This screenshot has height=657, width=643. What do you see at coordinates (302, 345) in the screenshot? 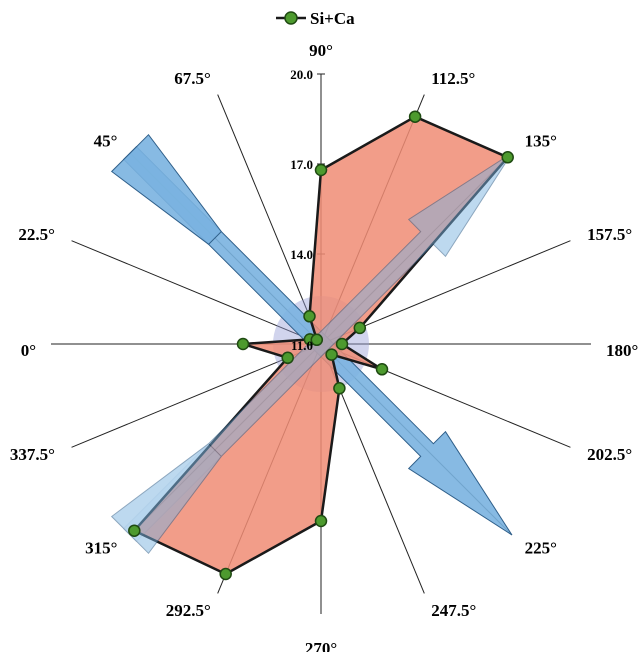
I see `radial-tick-label: 11.0` at bounding box center [302, 345].